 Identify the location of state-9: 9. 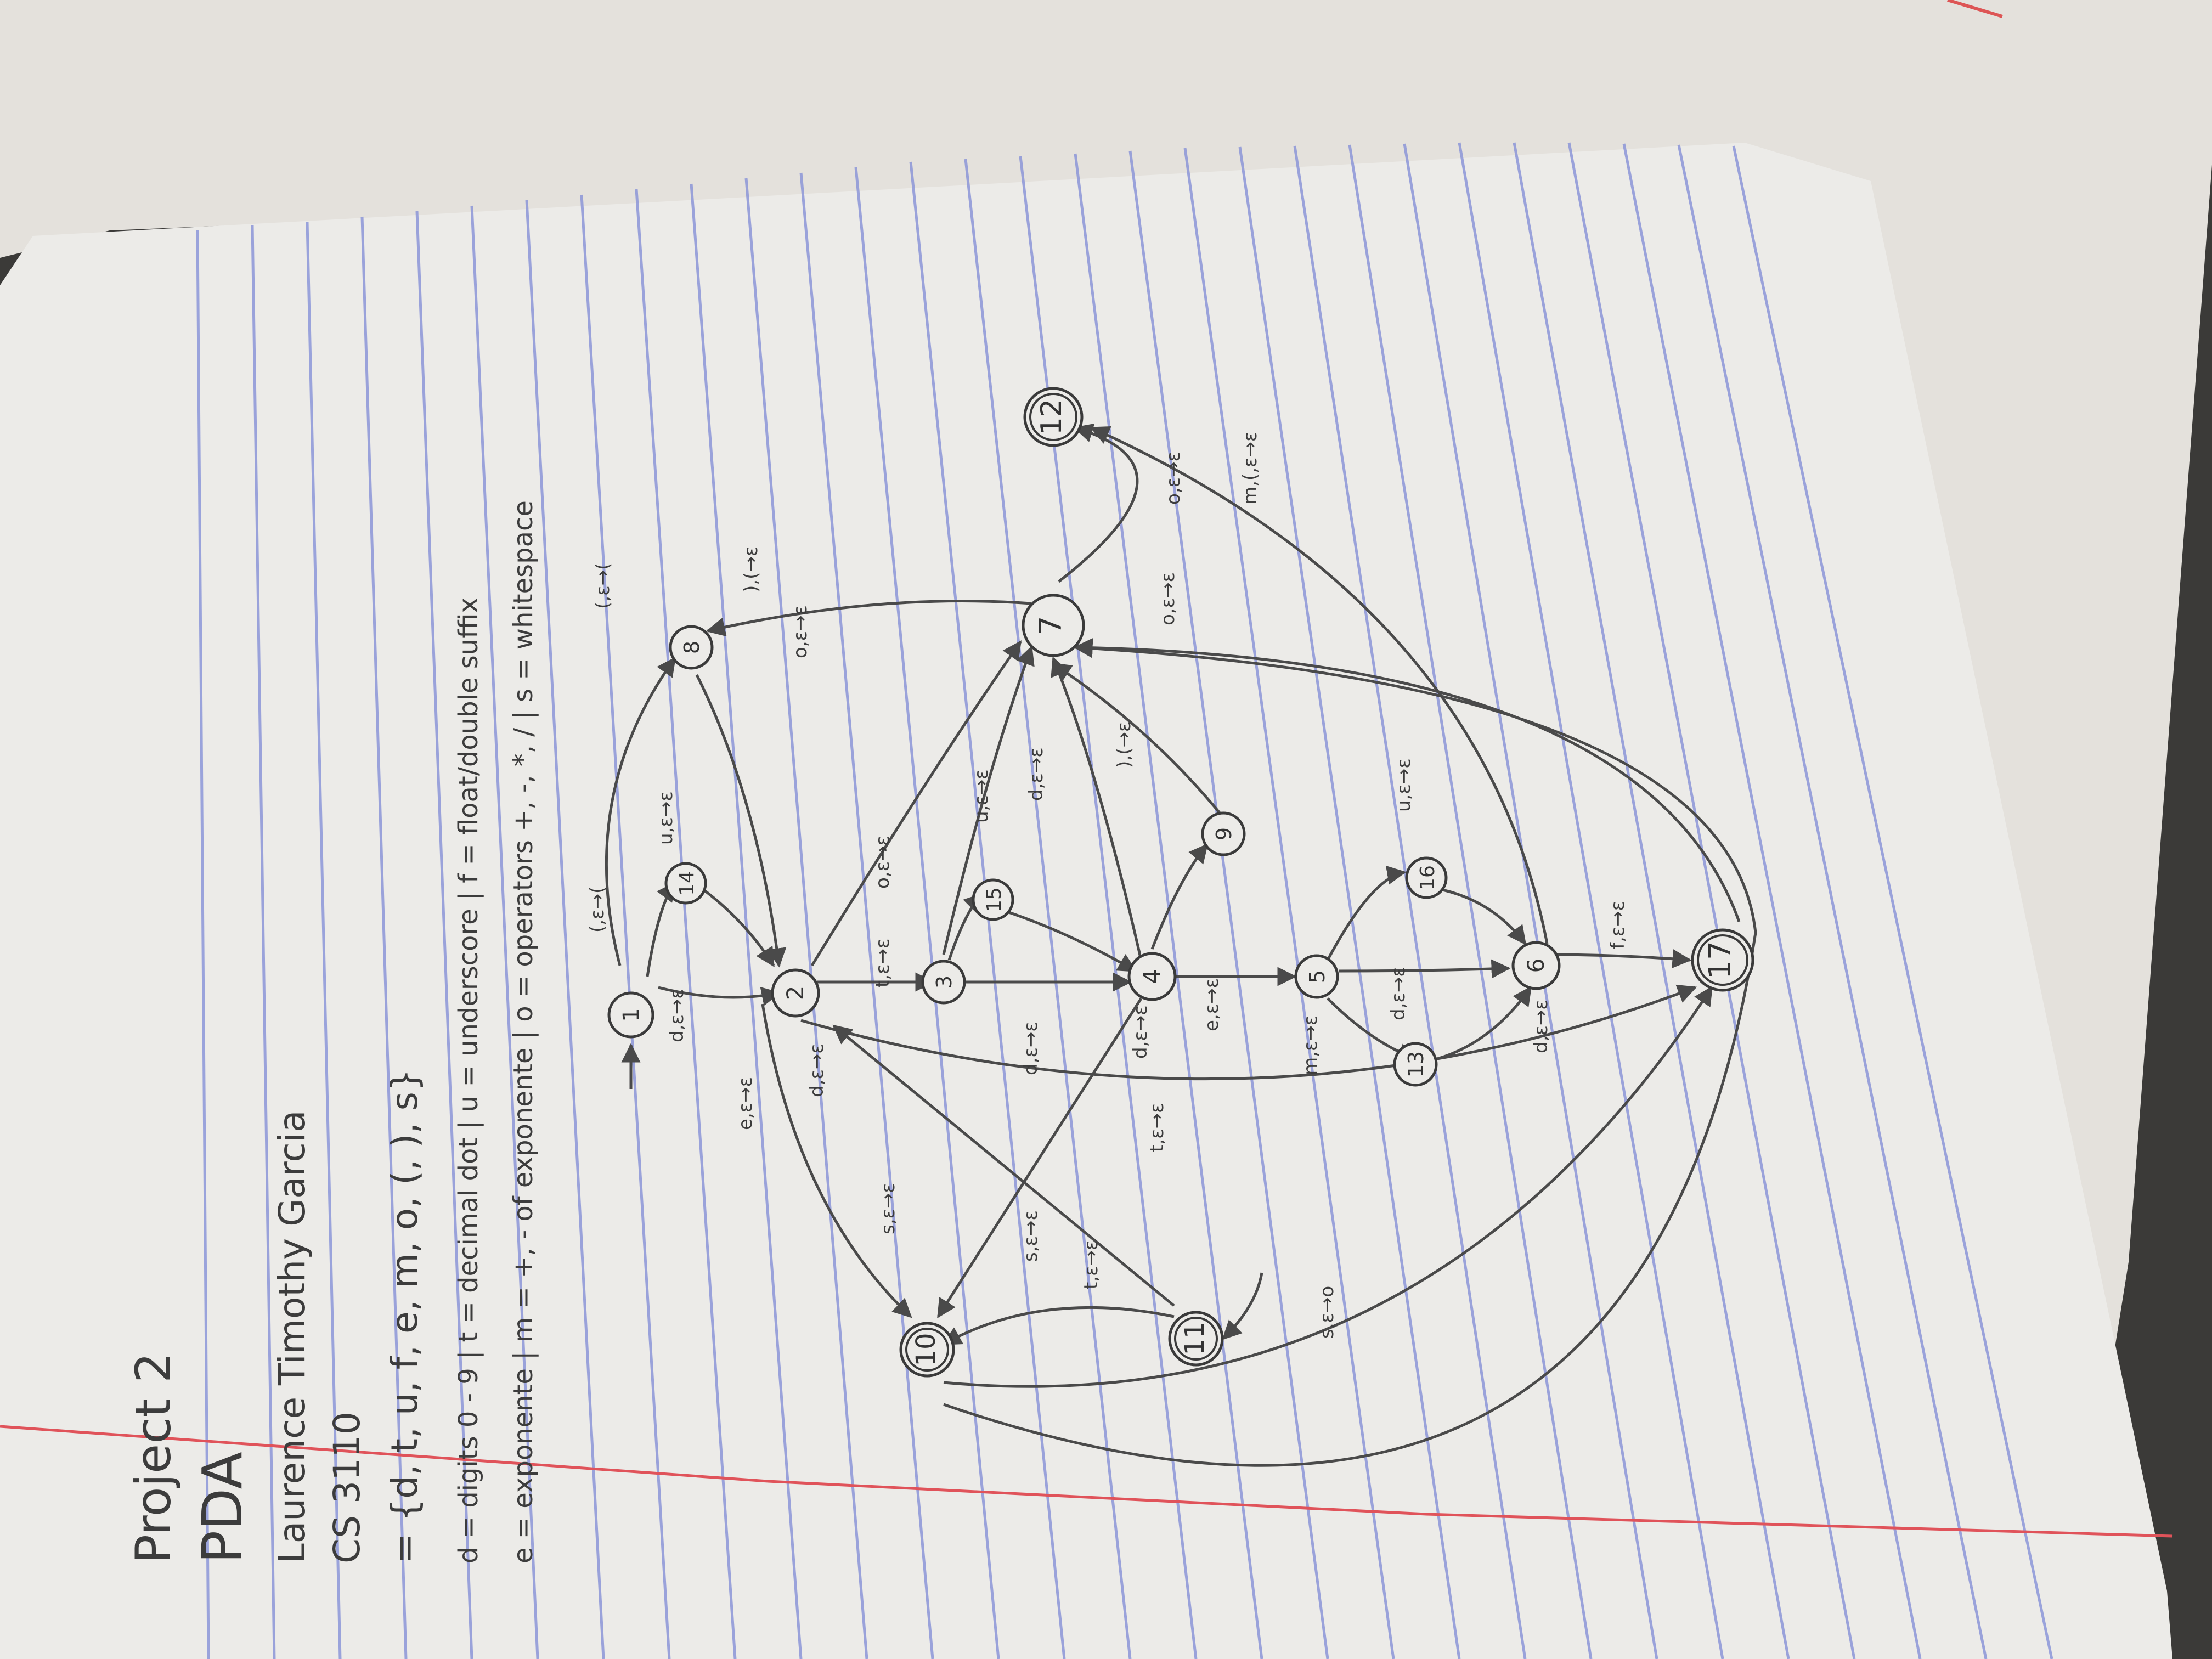
(1224, 833).